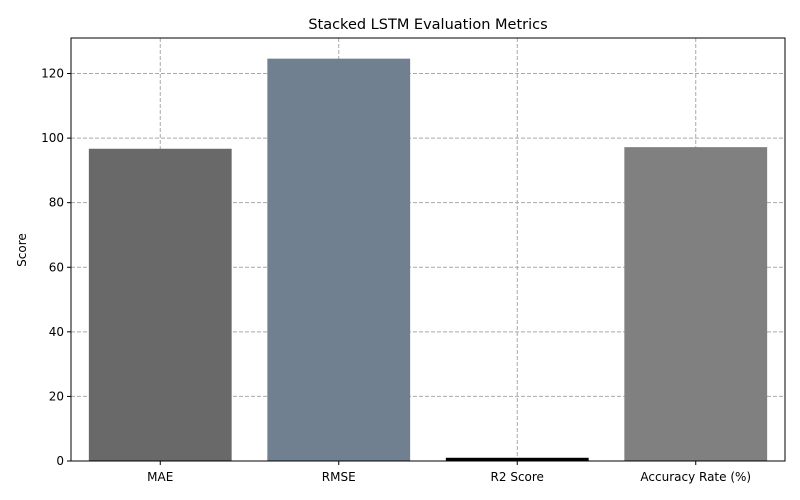 Image resolution: width=800 pixels, height=500 pixels. I want to click on bar-mae, so click(160, 305).